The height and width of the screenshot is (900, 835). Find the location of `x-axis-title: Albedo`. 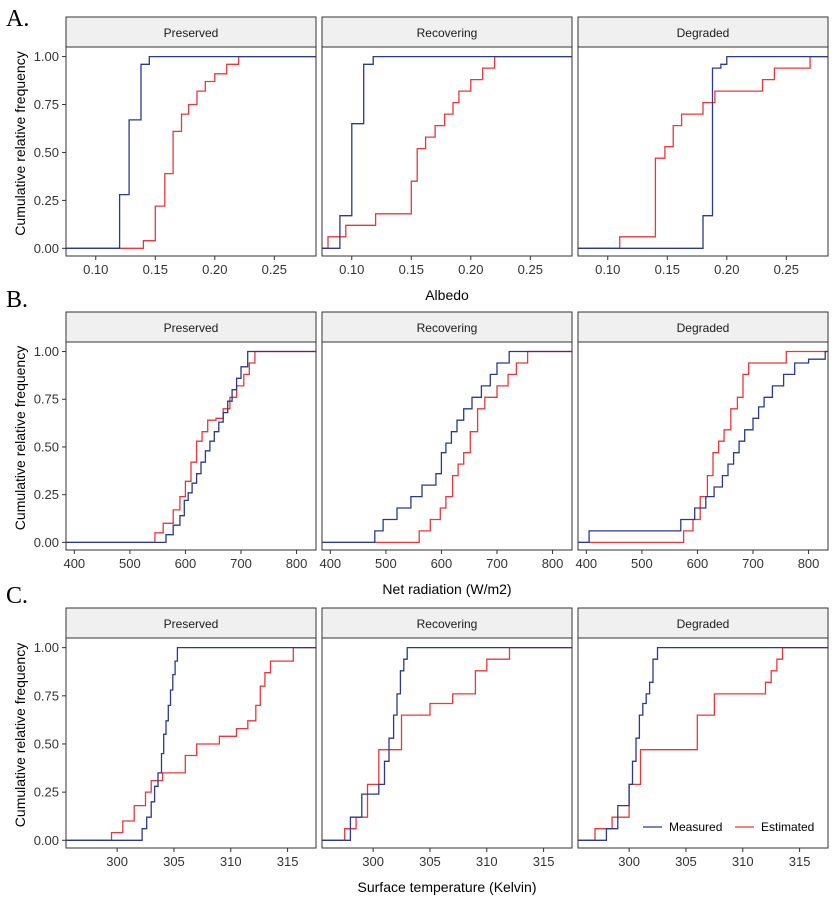

x-axis-title: Albedo is located at coordinates (447, 295).